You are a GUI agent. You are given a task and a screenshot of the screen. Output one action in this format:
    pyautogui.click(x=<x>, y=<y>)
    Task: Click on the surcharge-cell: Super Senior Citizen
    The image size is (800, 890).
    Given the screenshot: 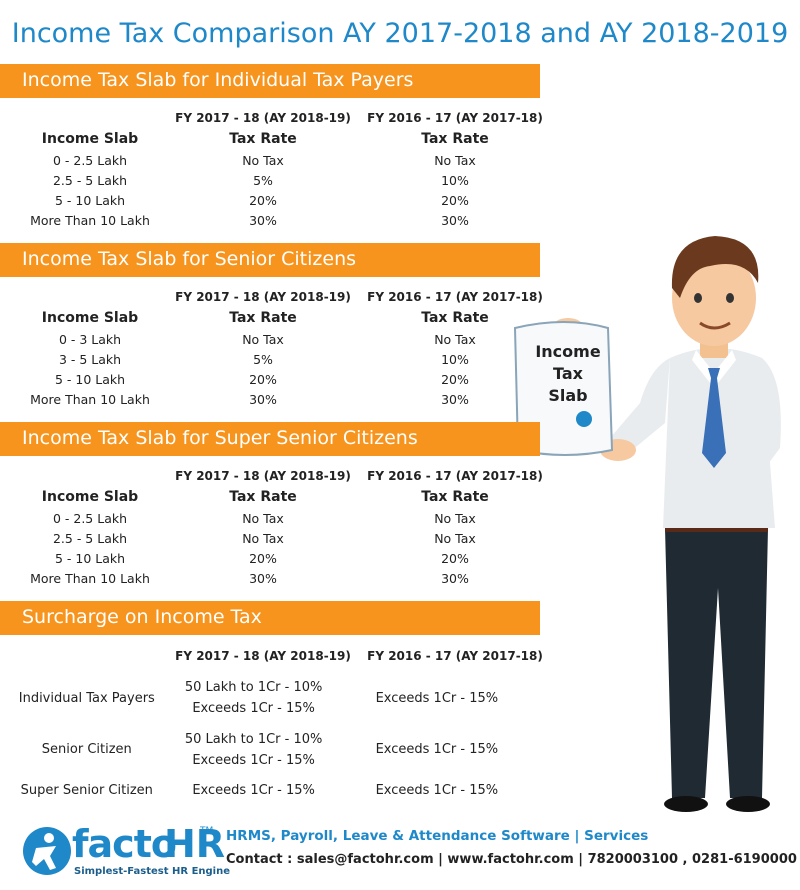 What is the action you would take?
    pyautogui.click(x=87, y=790)
    